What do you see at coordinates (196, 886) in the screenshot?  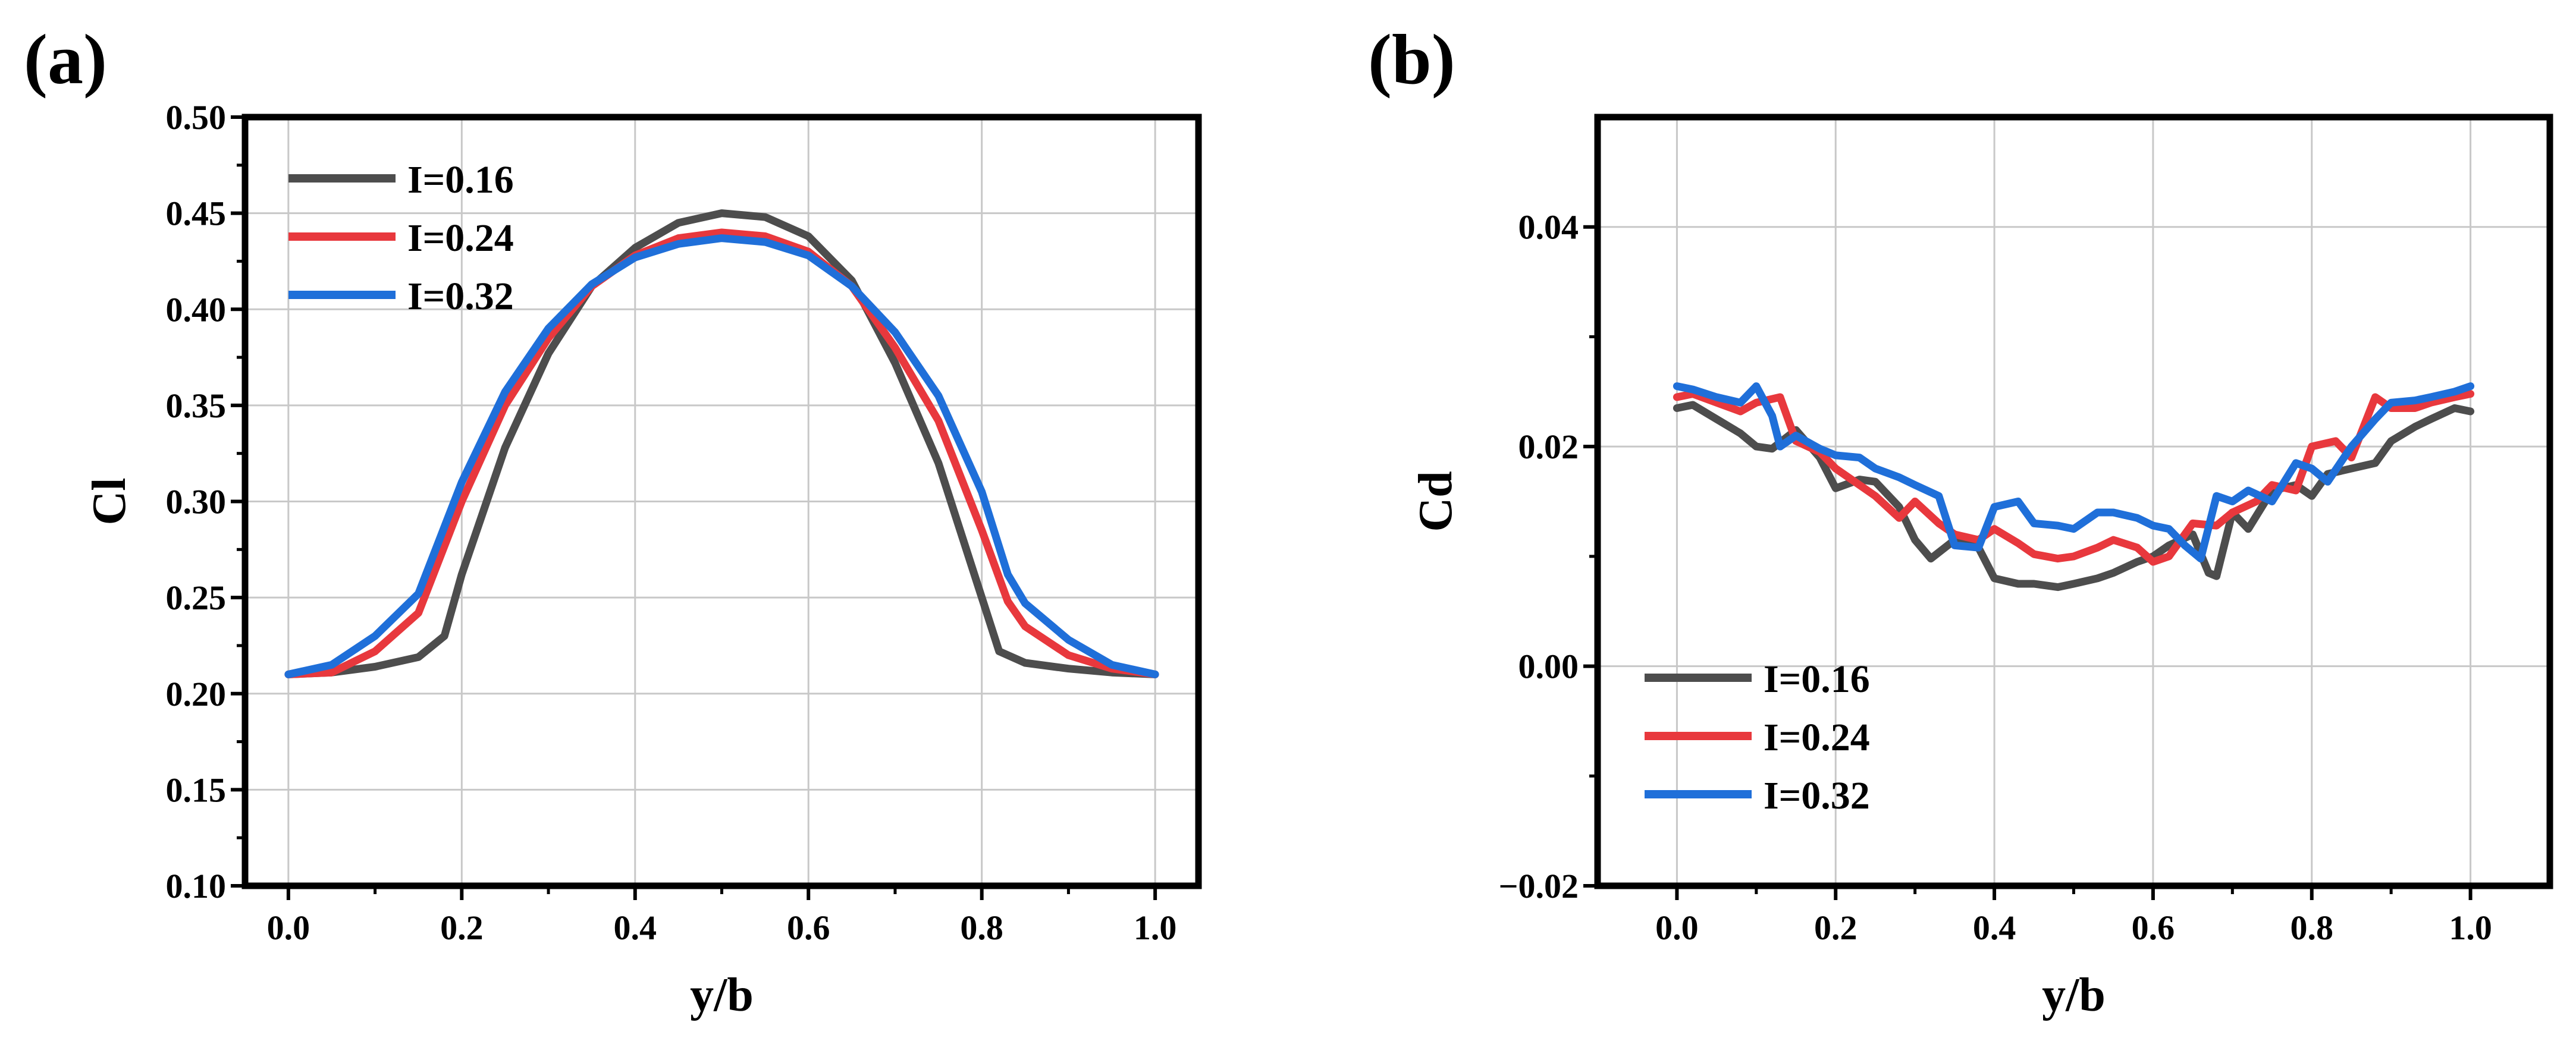 I see `y-tick-label: 0.10` at bounding box center [196, 886].